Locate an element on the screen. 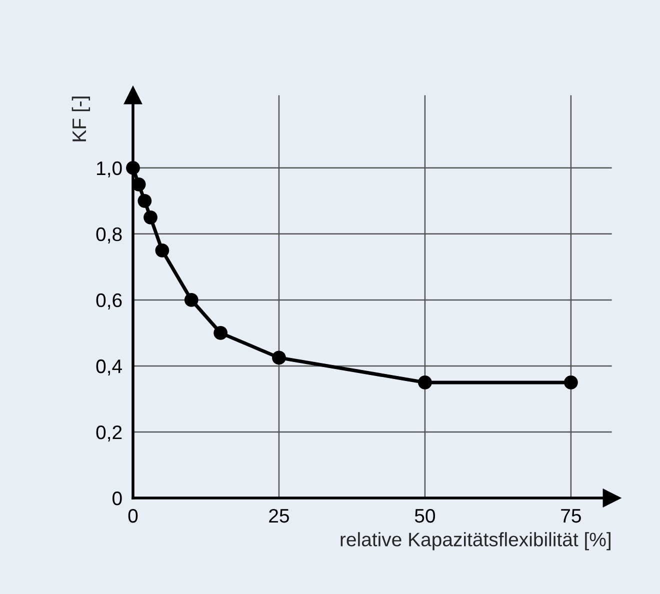 The height and width of the screenshot is (594, 660). y-axis-title: KF [-] is located at coordinates (81, 119).